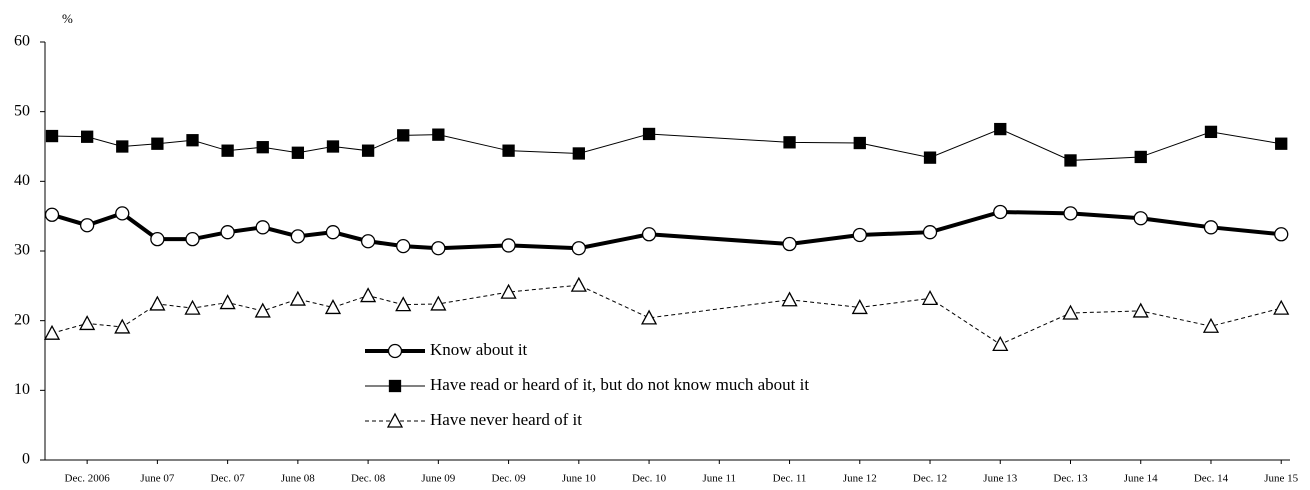 Image resolution: width=1310 pixels, height=490 pixels. What do you see at coordinates (1211, 479) in the screenshot?
I see `x-tick-label: Dec. 14` at bounding box center [1211, 479].